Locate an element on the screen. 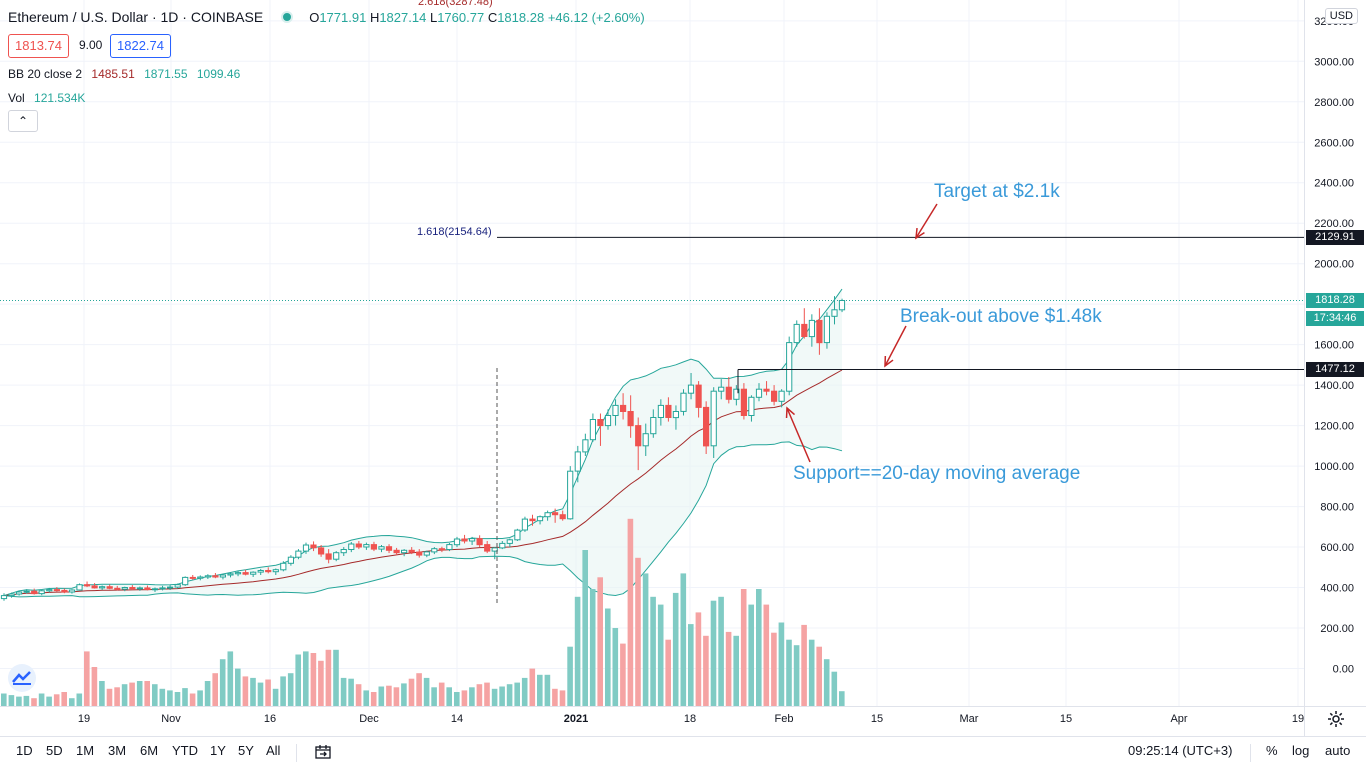  timeframe-6m: 6M is located at coordinates (149, 750).